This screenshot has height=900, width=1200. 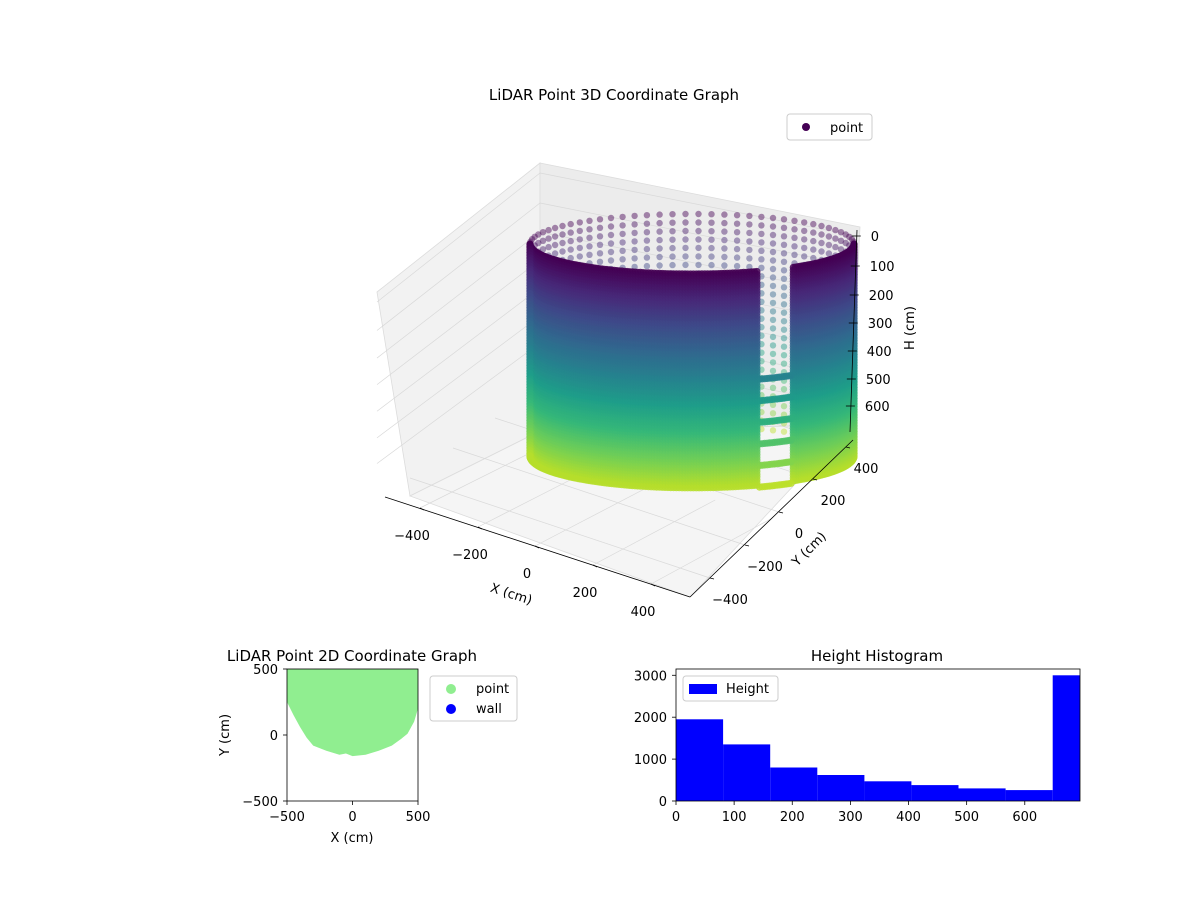 I want to click on z-gridline-back-3d, so click(x=698, y=204).